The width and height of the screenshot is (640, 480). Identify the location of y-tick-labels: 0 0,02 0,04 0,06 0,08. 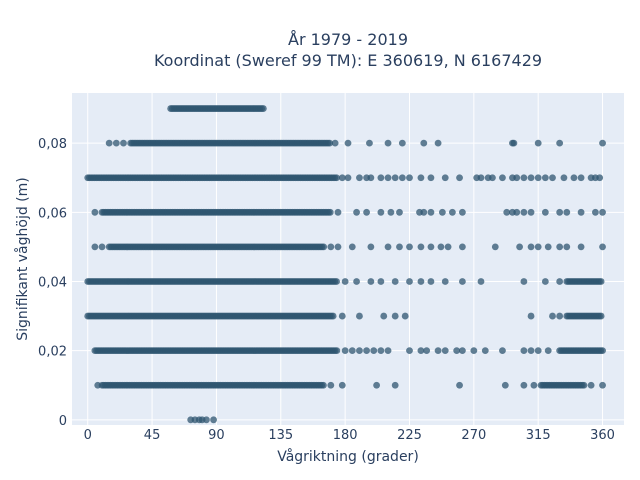
(52, 283).